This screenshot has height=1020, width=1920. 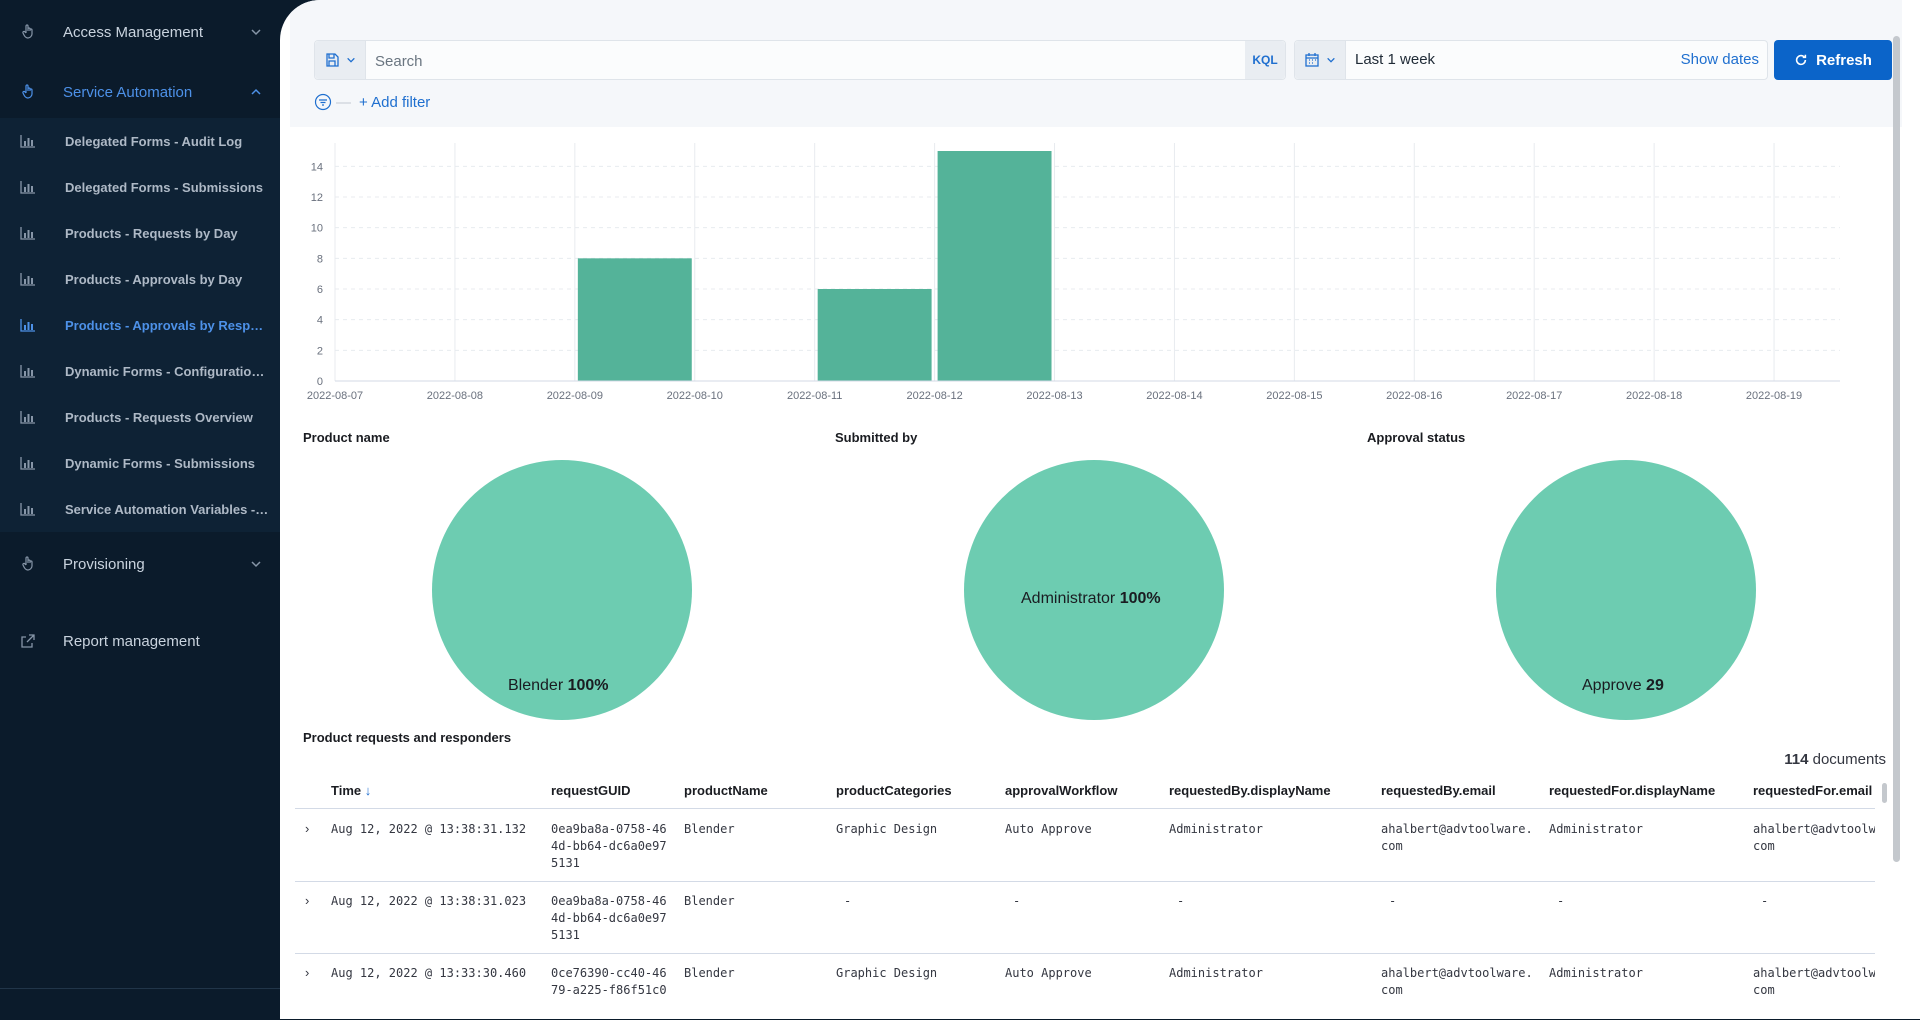 I want to click on sidebar-item: Service Automation Variables - Overview, so click(x=140, y=509).